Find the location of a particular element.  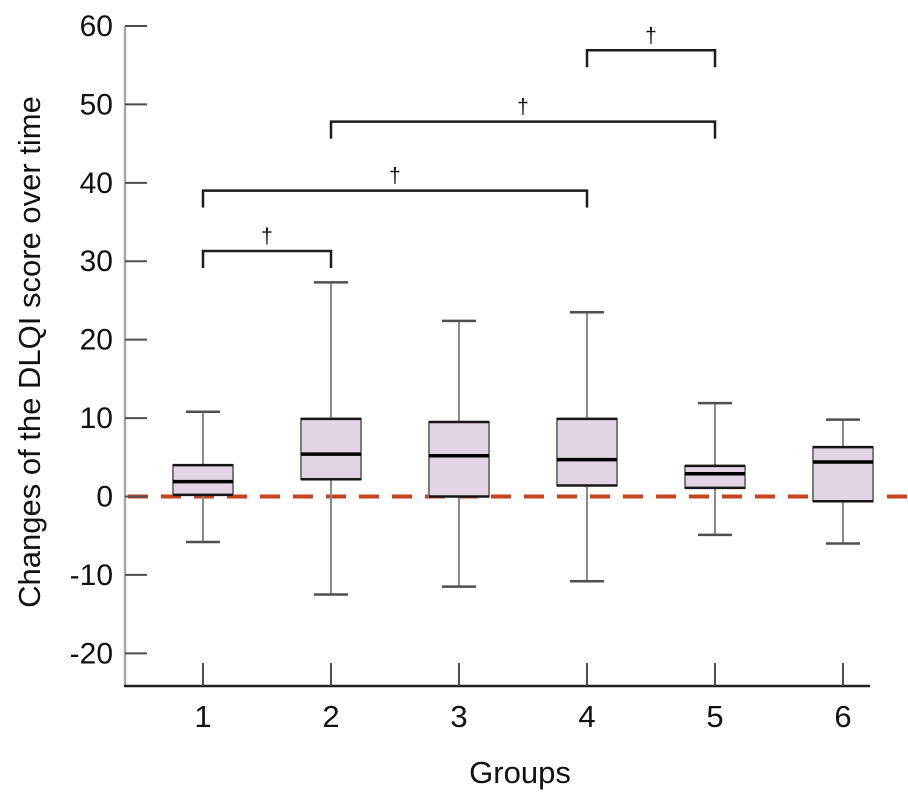

y-tick-label: 40 is located at coordinates (96, 183).